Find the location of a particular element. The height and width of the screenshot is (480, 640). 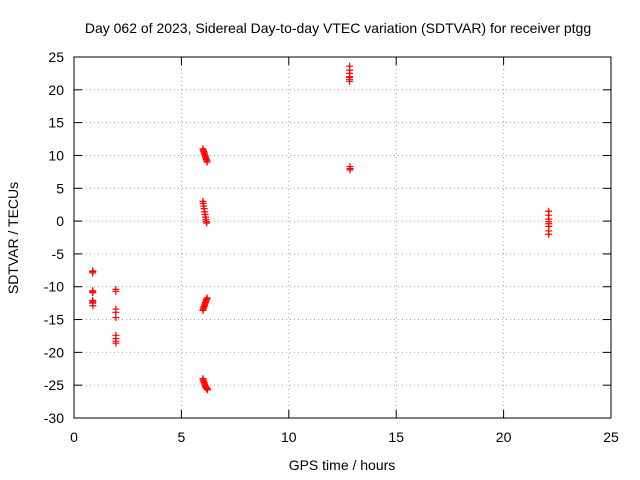

y-tick-label: 5 is located at coordinates (60, 188).